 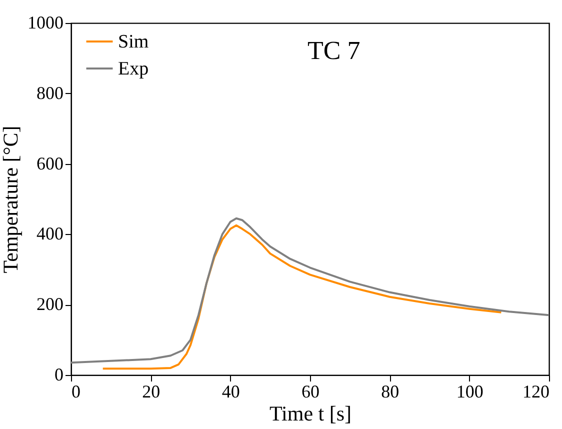 I want to click on x-tick-label: 60, so click(x=311, y=392).